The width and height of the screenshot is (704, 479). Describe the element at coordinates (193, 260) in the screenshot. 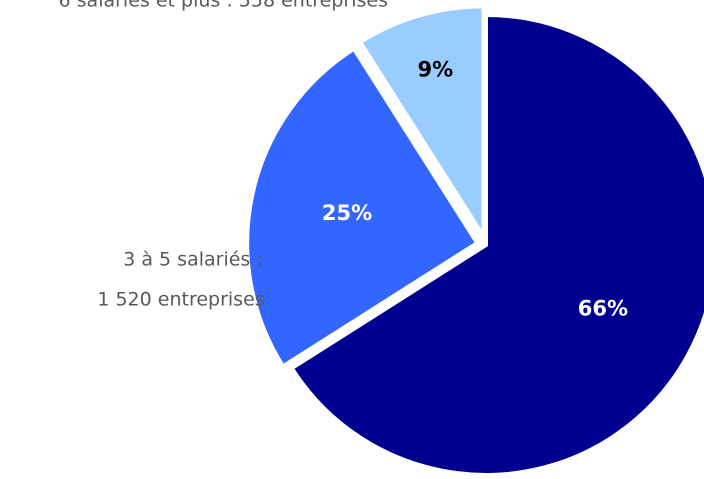

I see `category-label: 3 à 5 salariés :` at that location.